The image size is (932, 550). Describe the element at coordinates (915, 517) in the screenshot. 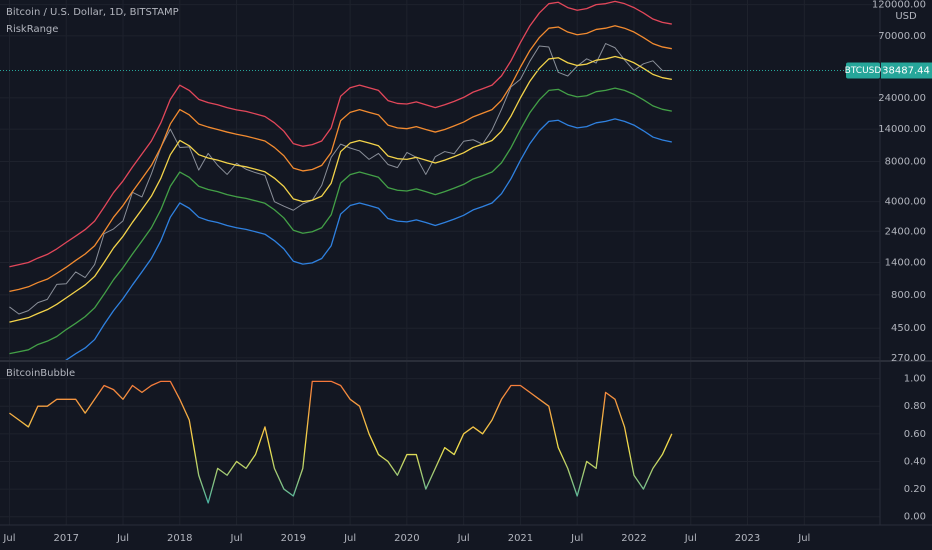

I see `y-tick-label: 0.00` at that location.